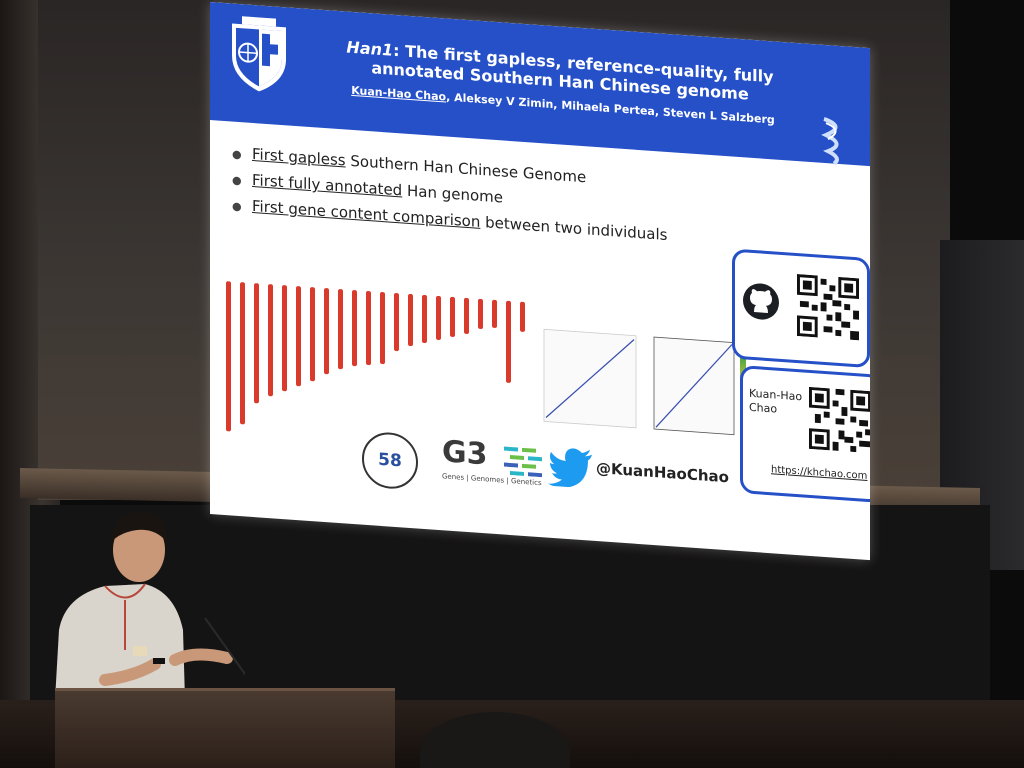  Describe the element at coordinates (225, 728) in the screenshot. I see `podium` at that location.